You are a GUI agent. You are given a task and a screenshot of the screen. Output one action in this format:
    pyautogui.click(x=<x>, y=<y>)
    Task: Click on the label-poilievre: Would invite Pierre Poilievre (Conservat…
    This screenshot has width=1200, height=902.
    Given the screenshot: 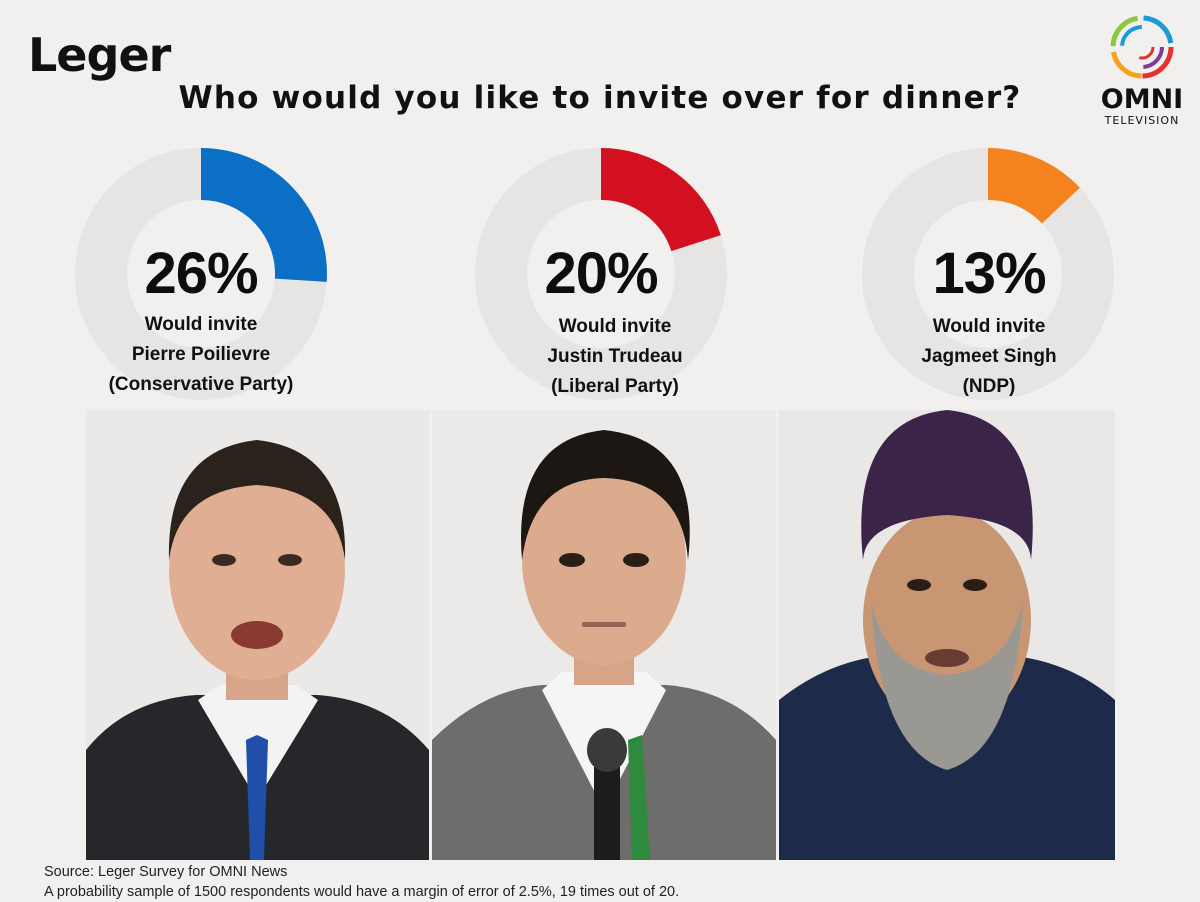 What is the action you would take?
    pyautogui.click(x=201, y=355)
    